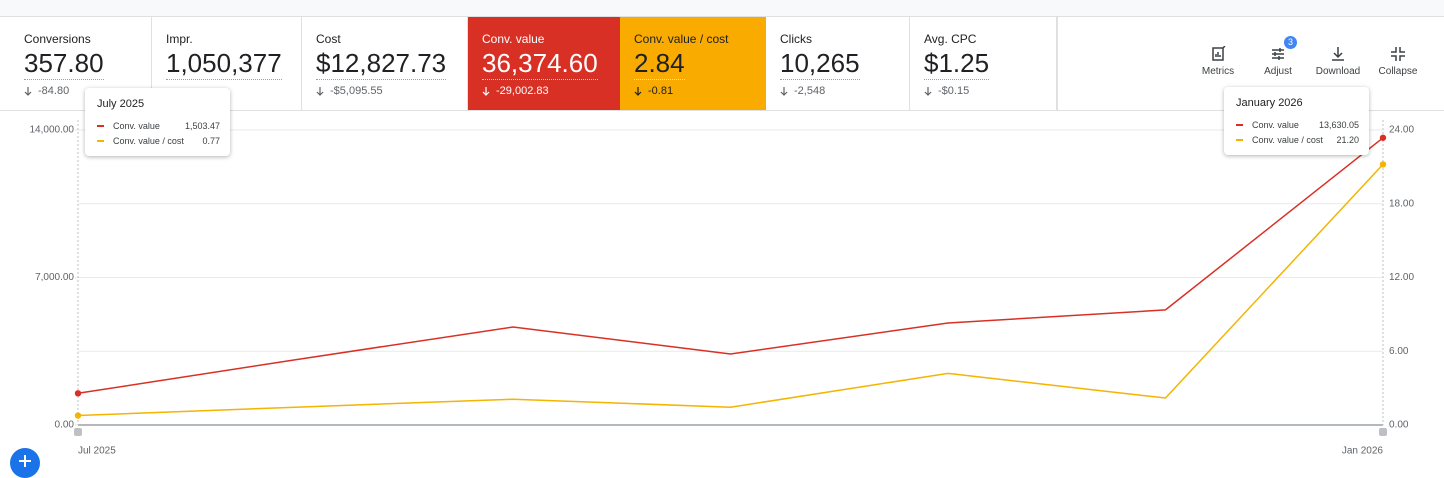 Image resolution: width=1444 pixels, height=478 pixels. What do you see at coordinates (1278, 71) in the screenshot?
I see `toolbar-label: Adjust` at bounding box center [1278, 71].